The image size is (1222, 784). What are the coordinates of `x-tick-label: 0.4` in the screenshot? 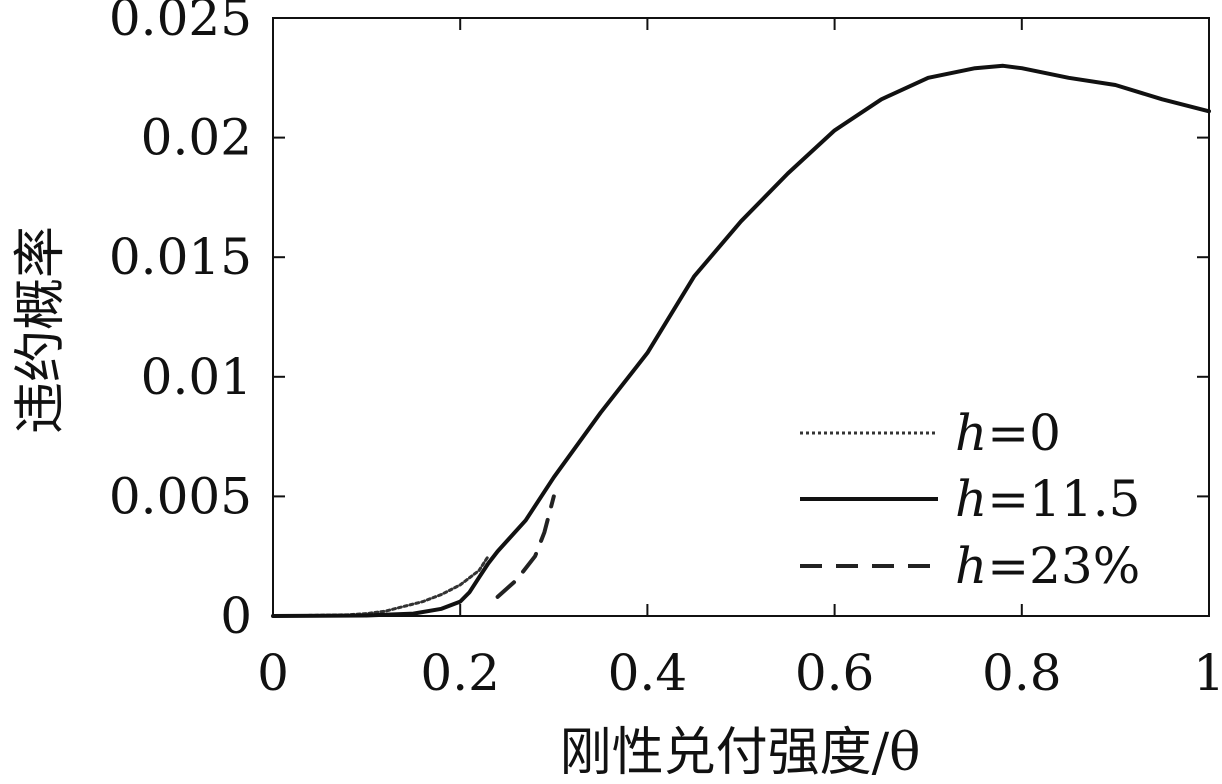 It's located at (648, 673).